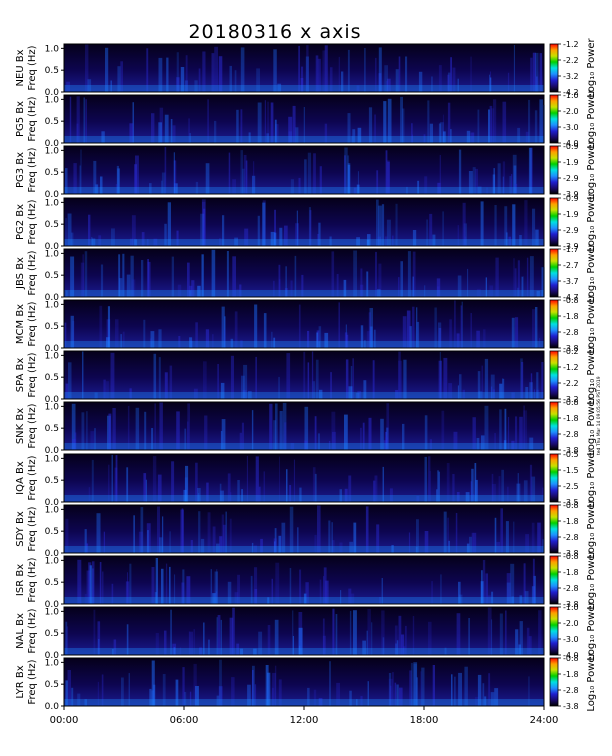 The width and height of the screenshot is (612, 756). I want to click on low-frequency-band, so click(304, 293).